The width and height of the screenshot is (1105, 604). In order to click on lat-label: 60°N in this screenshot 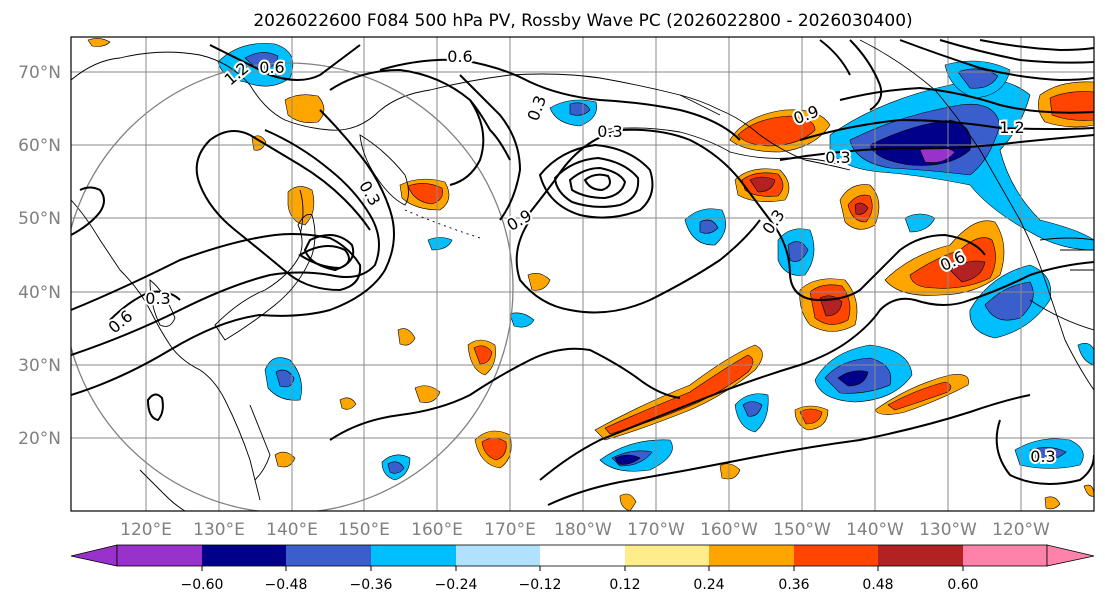, I will do `click(39, 146)`.